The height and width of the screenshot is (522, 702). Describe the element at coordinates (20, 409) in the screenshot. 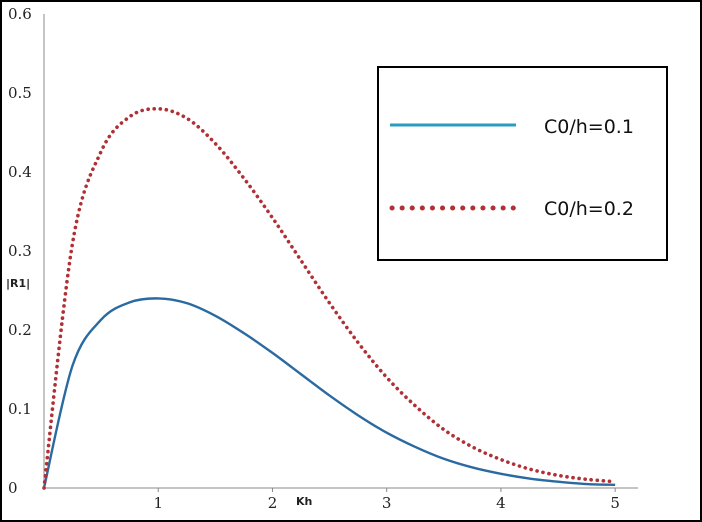

I see `y-tick-label: 0.1` at that location.